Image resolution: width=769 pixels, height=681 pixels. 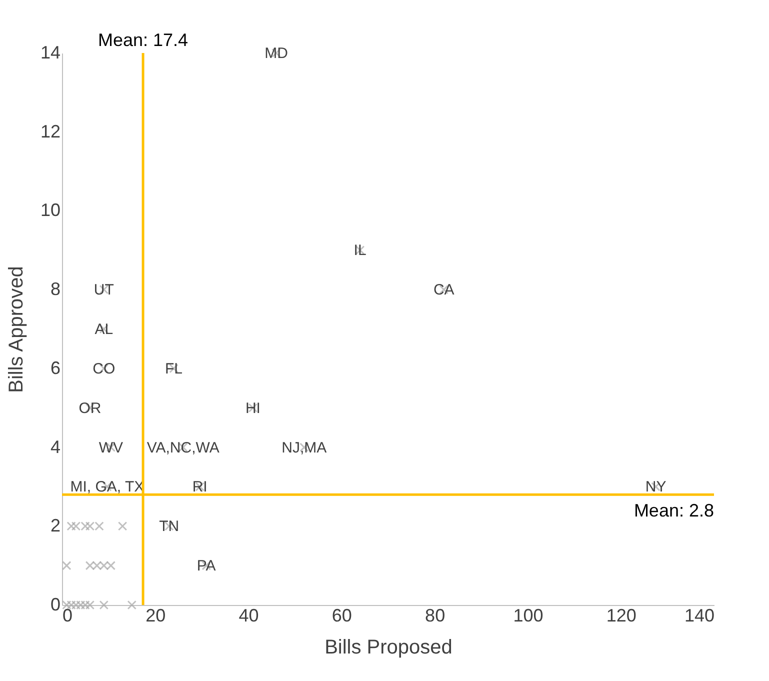 What do you see at coordinates (388, 647) in the screenshot?
I see `x-axis-title: Bills Proposed` at bounding box center [388, 647].